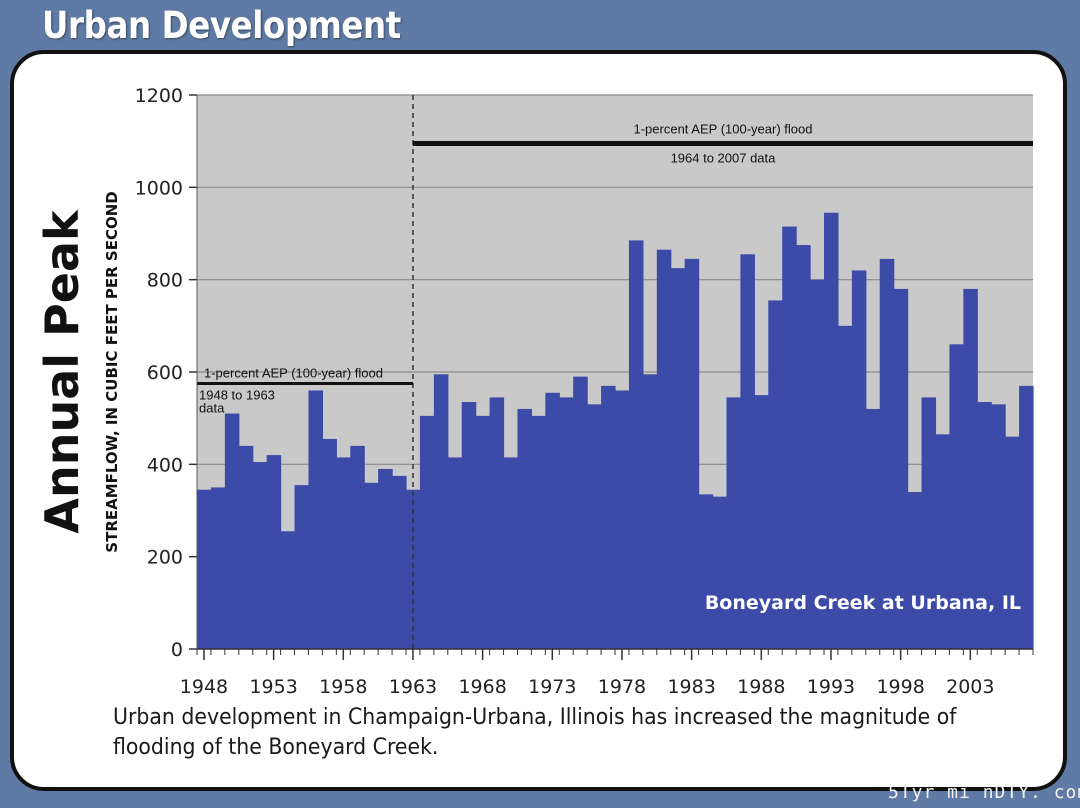  What do you see at coordinates (608, 517) in the screenshot?
I see `bar-1977` at bounding box center [608, 517].